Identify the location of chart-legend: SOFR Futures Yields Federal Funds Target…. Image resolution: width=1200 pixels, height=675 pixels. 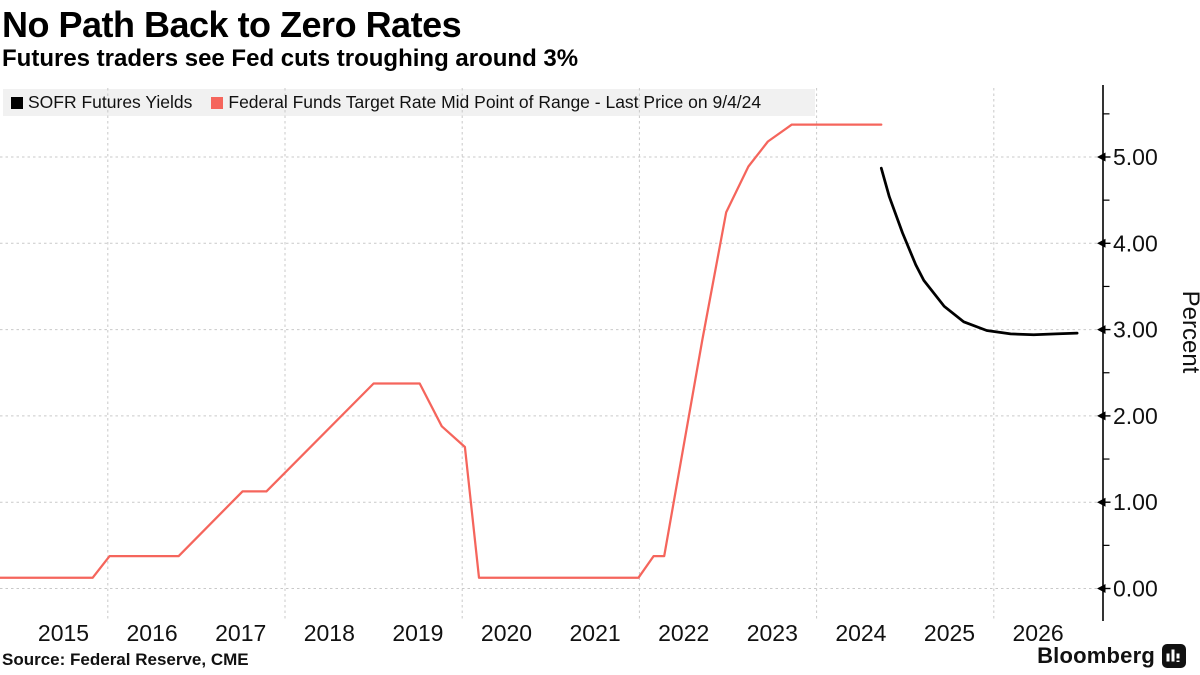
(409, 102).